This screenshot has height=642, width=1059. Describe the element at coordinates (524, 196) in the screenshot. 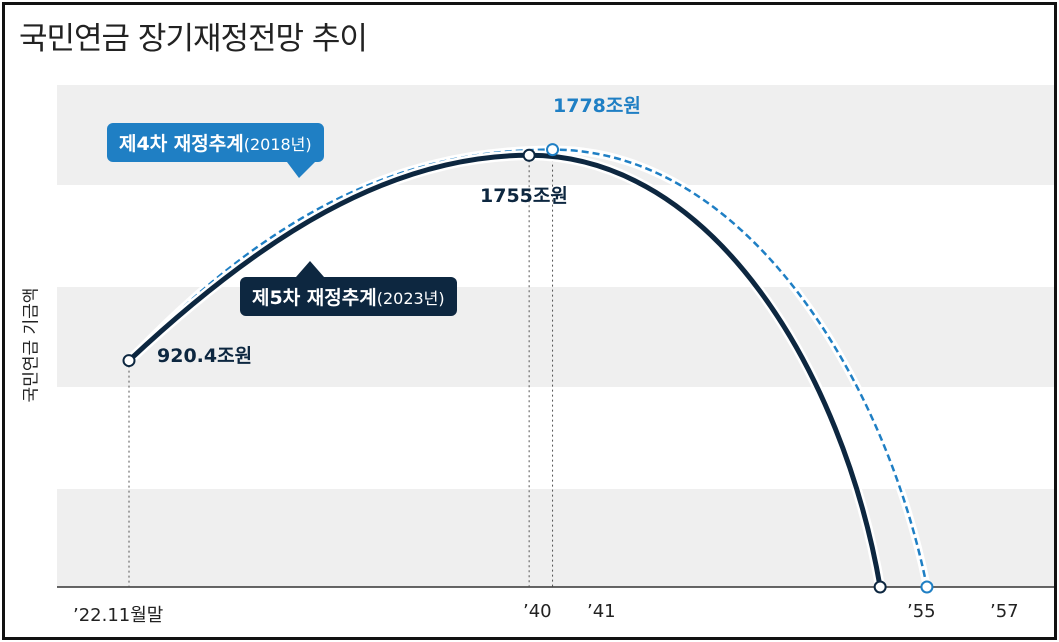

I see `data-label-peak-2040: 1755조원` at that location.